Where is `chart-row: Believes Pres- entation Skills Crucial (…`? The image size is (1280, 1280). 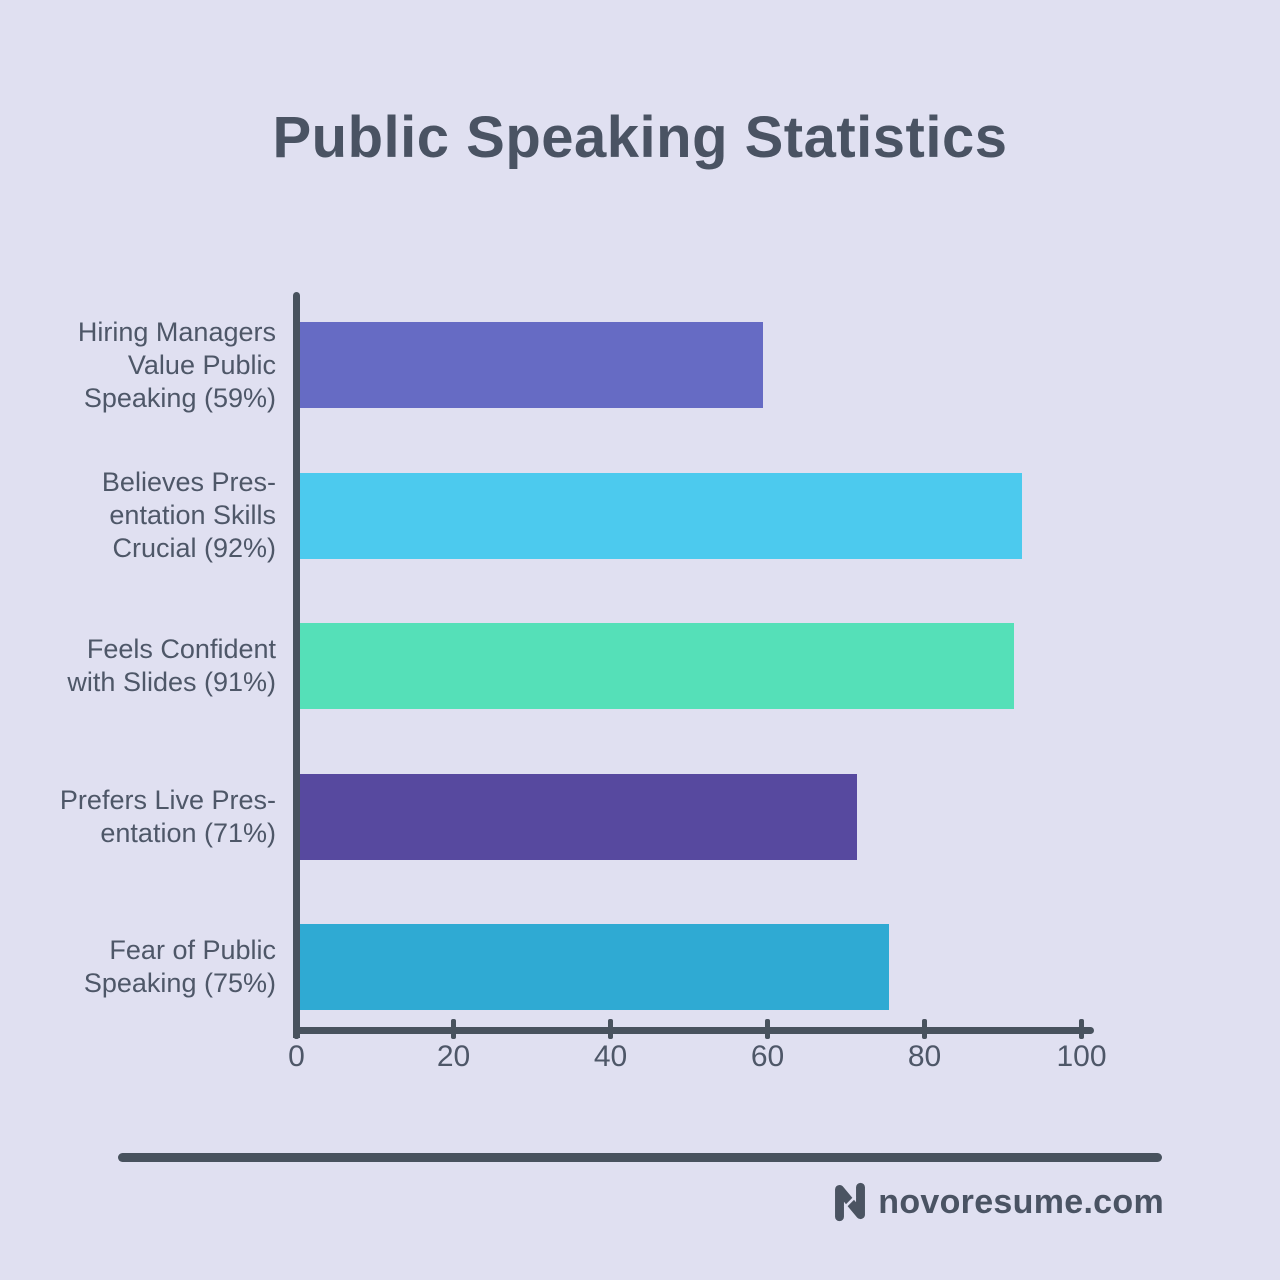
chart-row: Believes Pres- entation Skills Crucial (… is located at coordinates (640, 515).